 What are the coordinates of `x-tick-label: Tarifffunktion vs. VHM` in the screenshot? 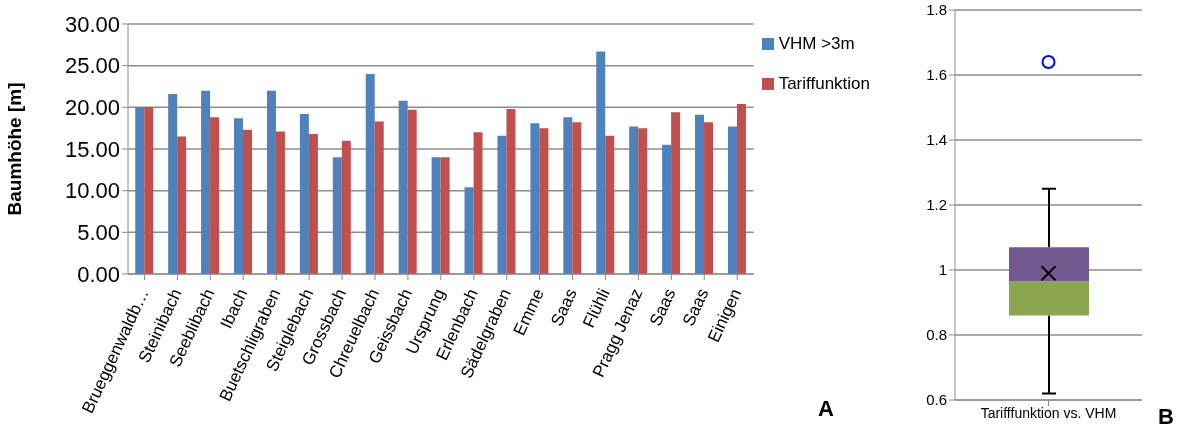 It's located at (1048, 412).